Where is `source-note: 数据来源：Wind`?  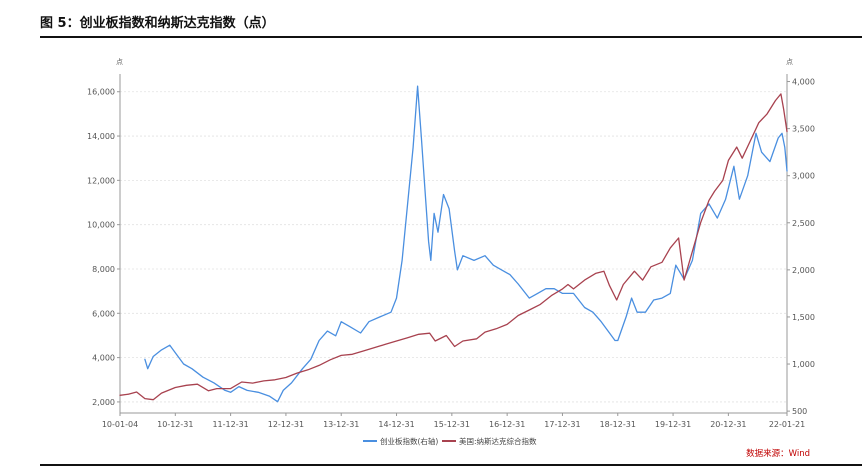 source-note: 数据来源：Wind is located at coordinates (778, 453).